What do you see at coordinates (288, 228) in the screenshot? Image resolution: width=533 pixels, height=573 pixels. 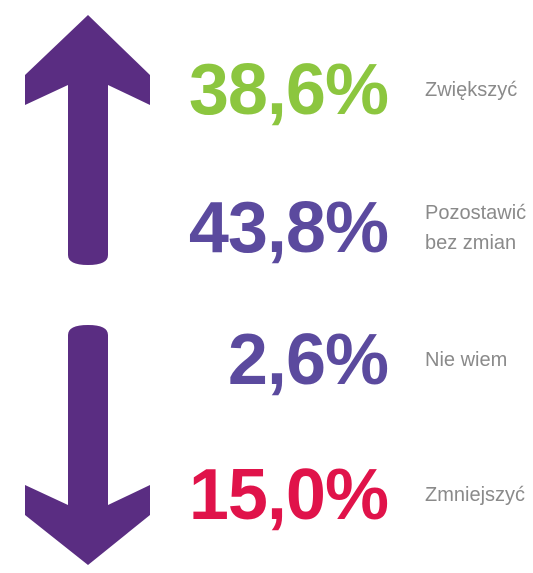 I see `percentage: 43,8%` at bounding box center [288, 228].